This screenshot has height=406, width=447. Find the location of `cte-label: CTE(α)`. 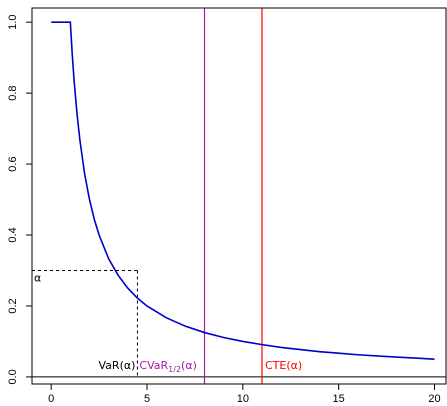

cte-label: CTE(α) is located at coordinates (283, 365).